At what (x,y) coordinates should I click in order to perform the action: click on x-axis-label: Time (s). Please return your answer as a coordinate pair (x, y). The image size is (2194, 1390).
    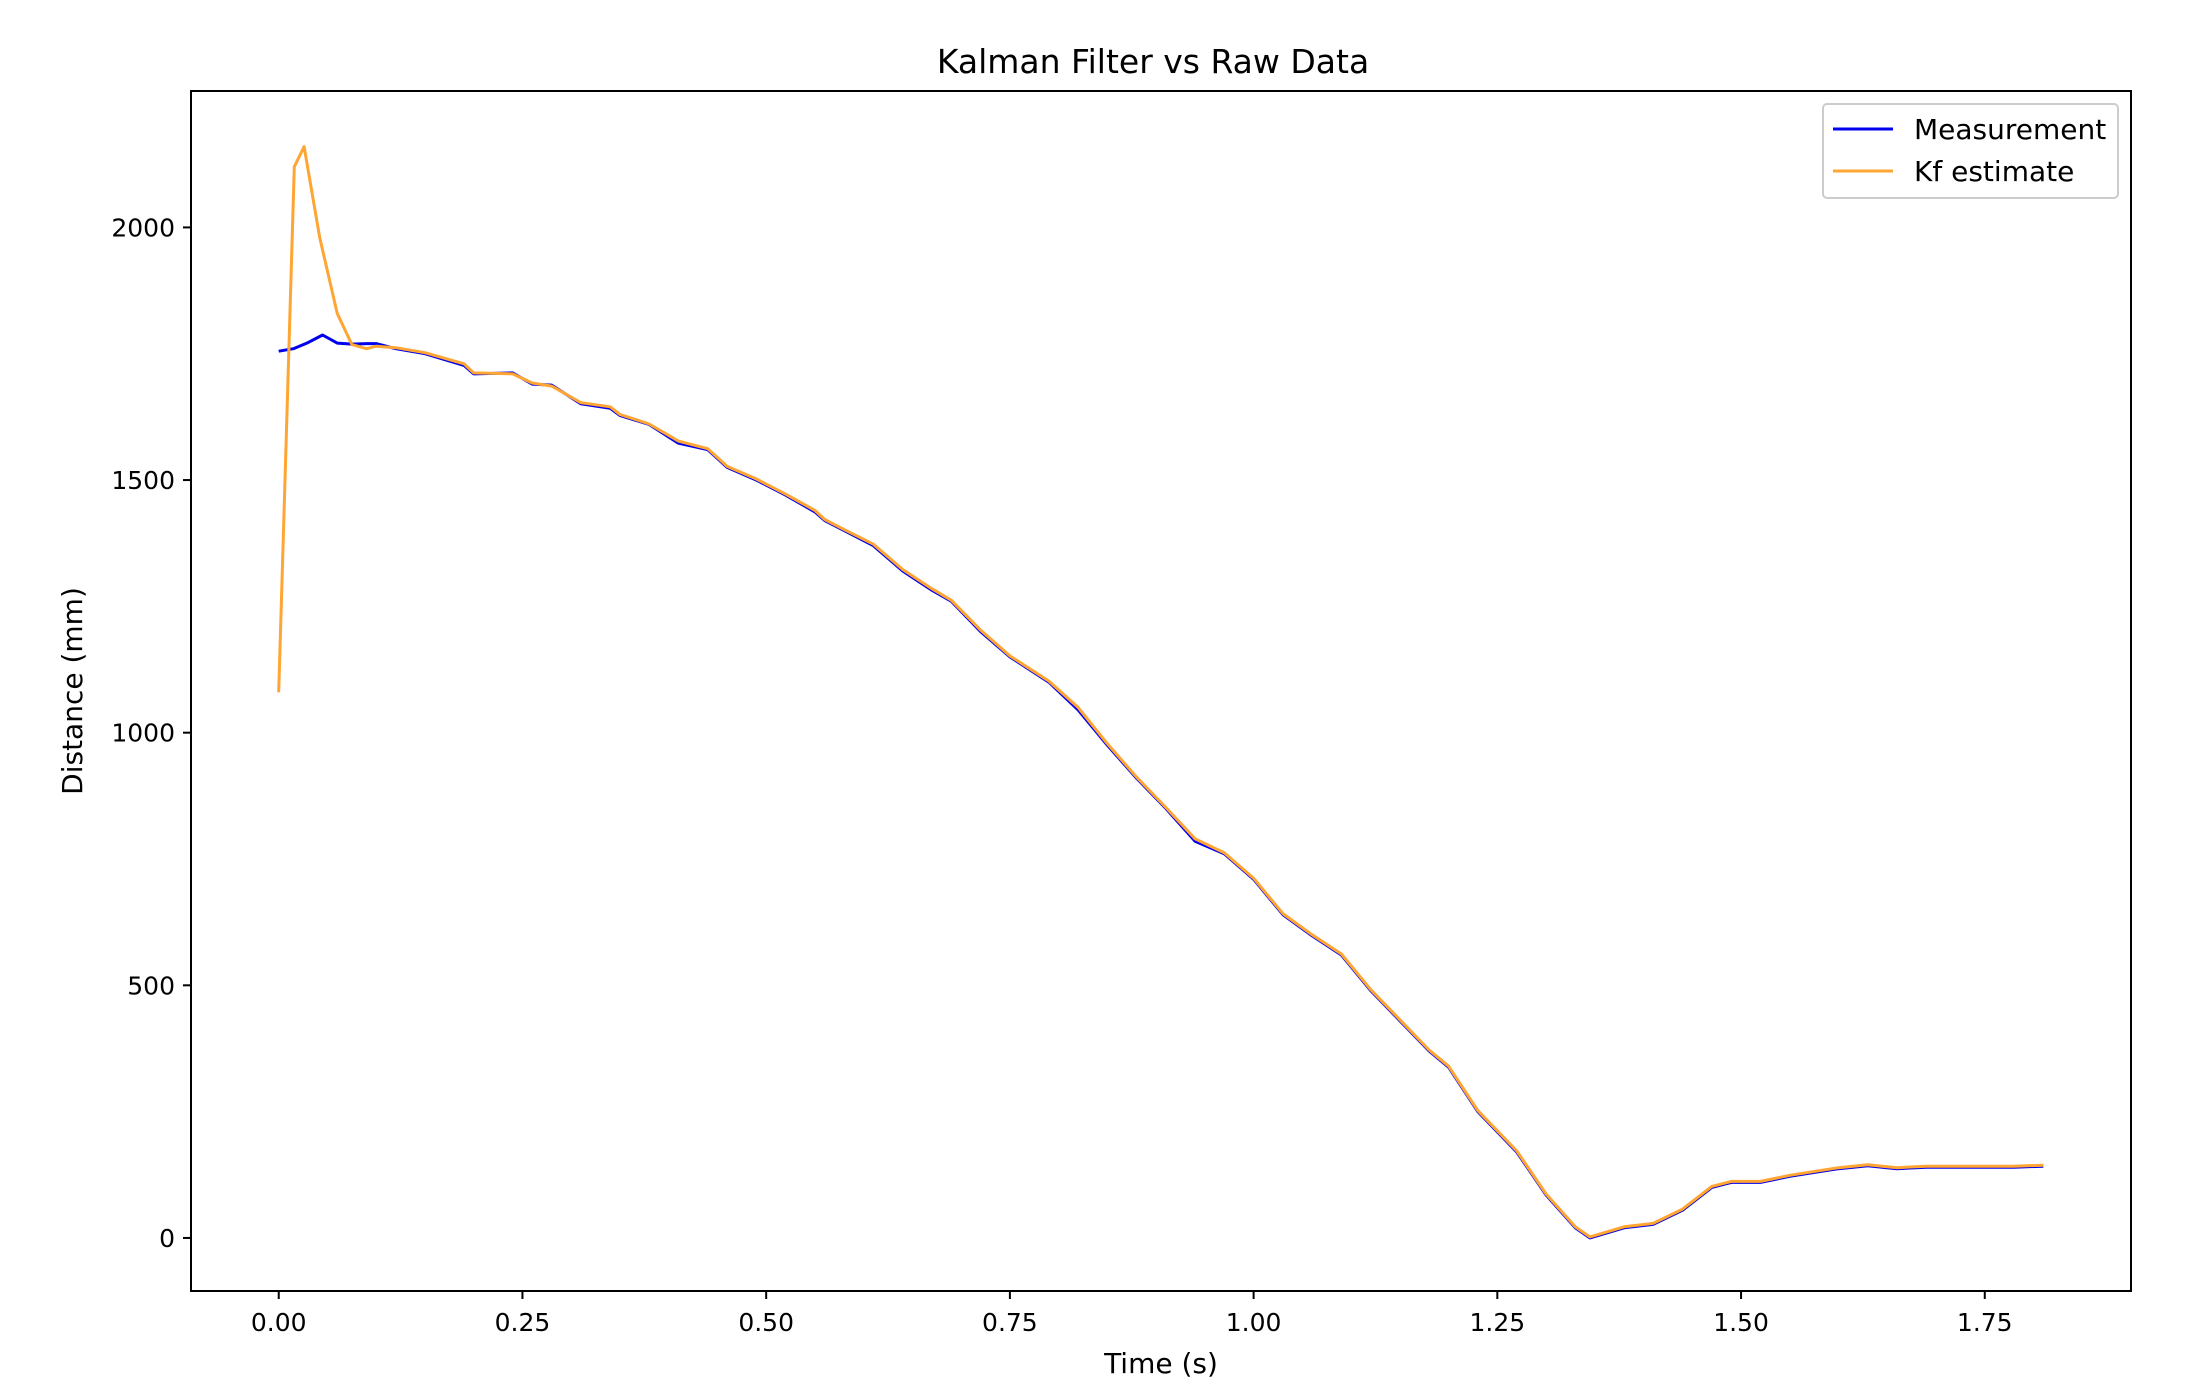
    Looking at the image, I should click on (1160, 1363).